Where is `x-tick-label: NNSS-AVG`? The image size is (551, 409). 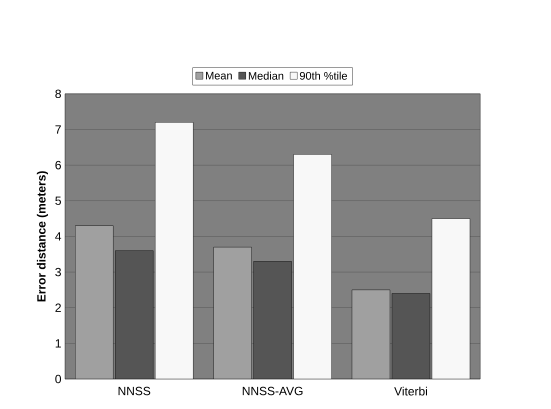
x-tick-label: NNSS-AVG is located at coordinates (272, 391).